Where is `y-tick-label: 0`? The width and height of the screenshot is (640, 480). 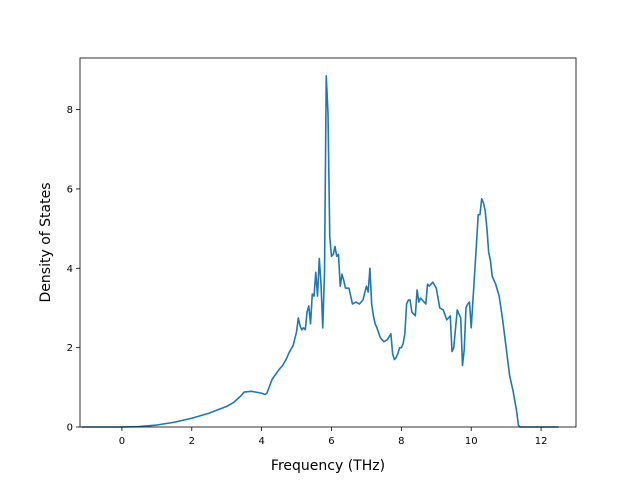 y-tick-label: 0 is located at coordinates (70, 428).